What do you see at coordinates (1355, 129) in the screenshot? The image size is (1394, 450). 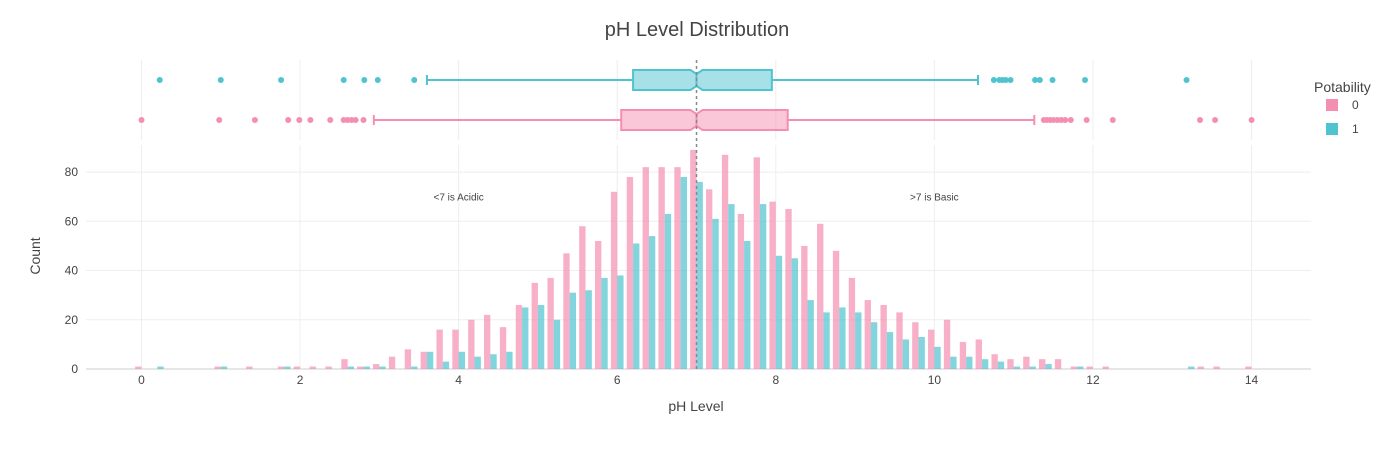 I see `legend-label-1: 1` at bounding box center [1355, 129].